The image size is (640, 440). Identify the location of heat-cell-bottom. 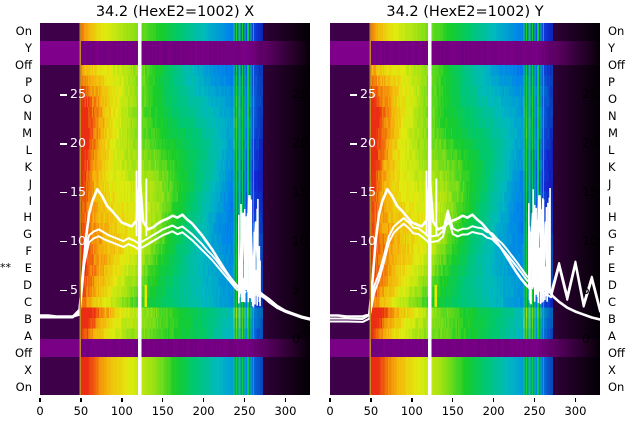
(81, 376).